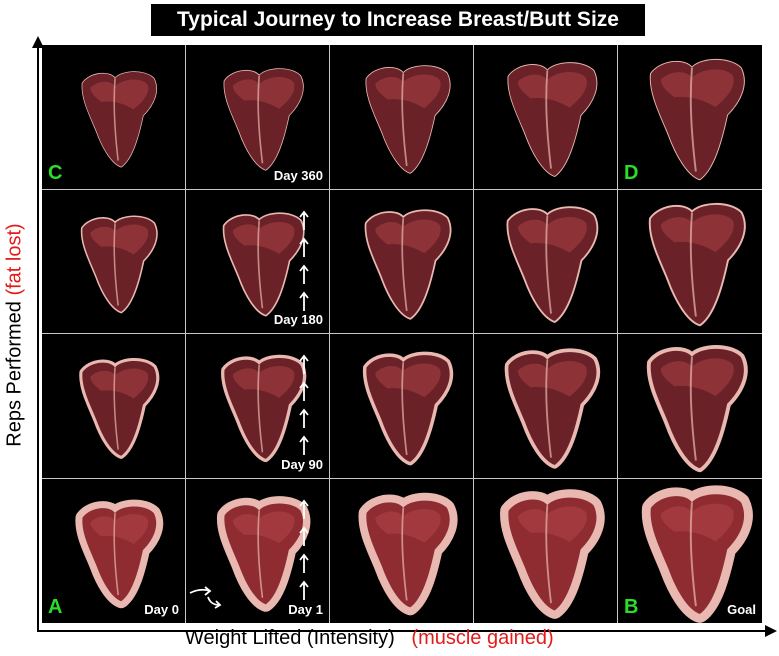 The image size is (779, 656). I want to click on grid-cell: Day 360, so click(258, 117).